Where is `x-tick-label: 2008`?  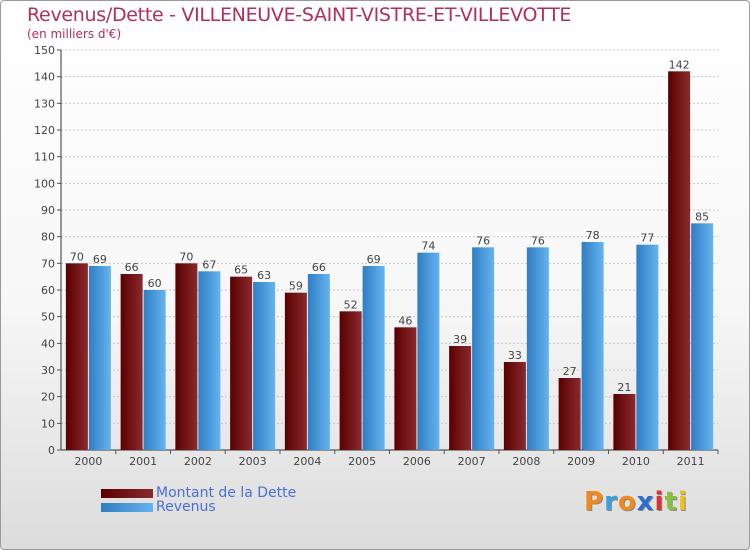 x-tick-label: 2008 is located at coordinates (526, 461).